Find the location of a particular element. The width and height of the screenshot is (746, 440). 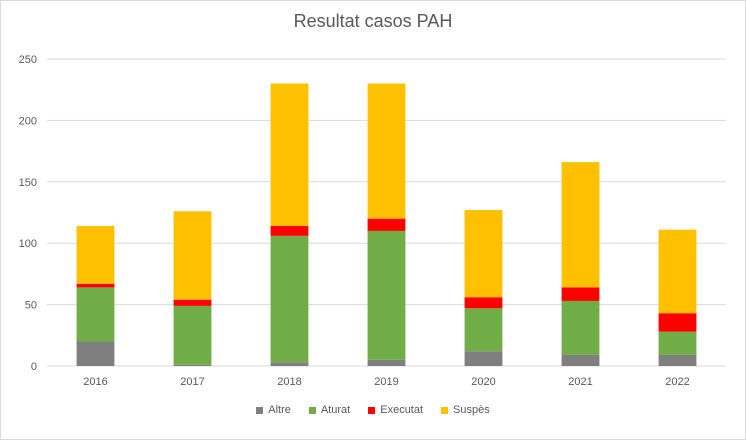

bar-aturat-2022 is located at coordinates (677, 343).